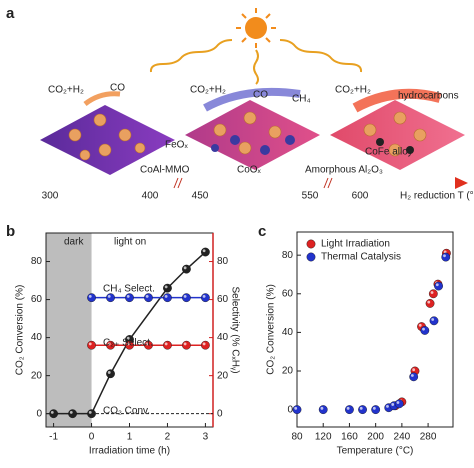 The height and width of the screenshot is (468, 474). What do you see at coordinates (130, 437) in the screenshot?
I see `x-tick-label: 1` at bounding box center [130, 437].